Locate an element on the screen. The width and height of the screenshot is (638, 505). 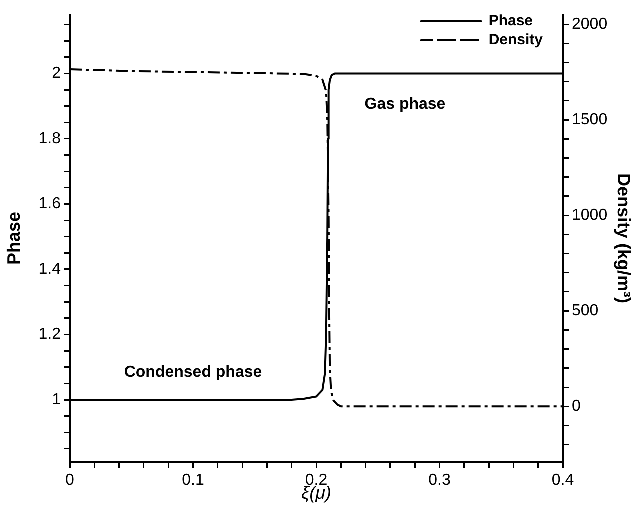
y-tick-label: 1.2 is located at coordinates (50, 335).